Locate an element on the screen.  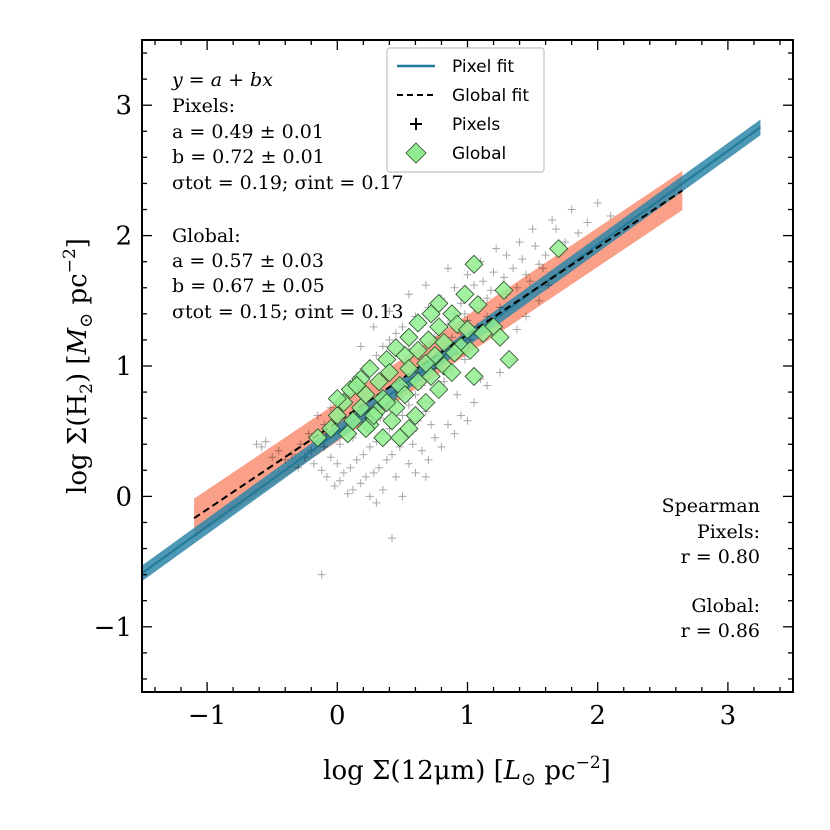
global-points is located at coordinates (438, 343).